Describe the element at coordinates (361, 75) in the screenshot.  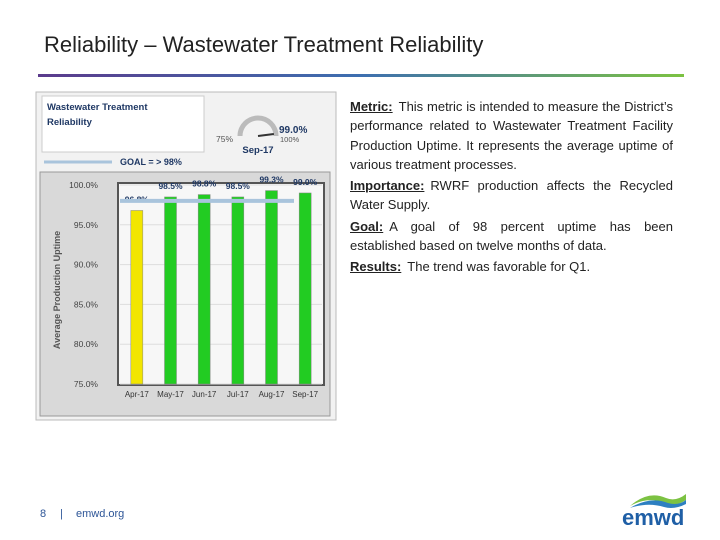
I see `title-rule` at that location.